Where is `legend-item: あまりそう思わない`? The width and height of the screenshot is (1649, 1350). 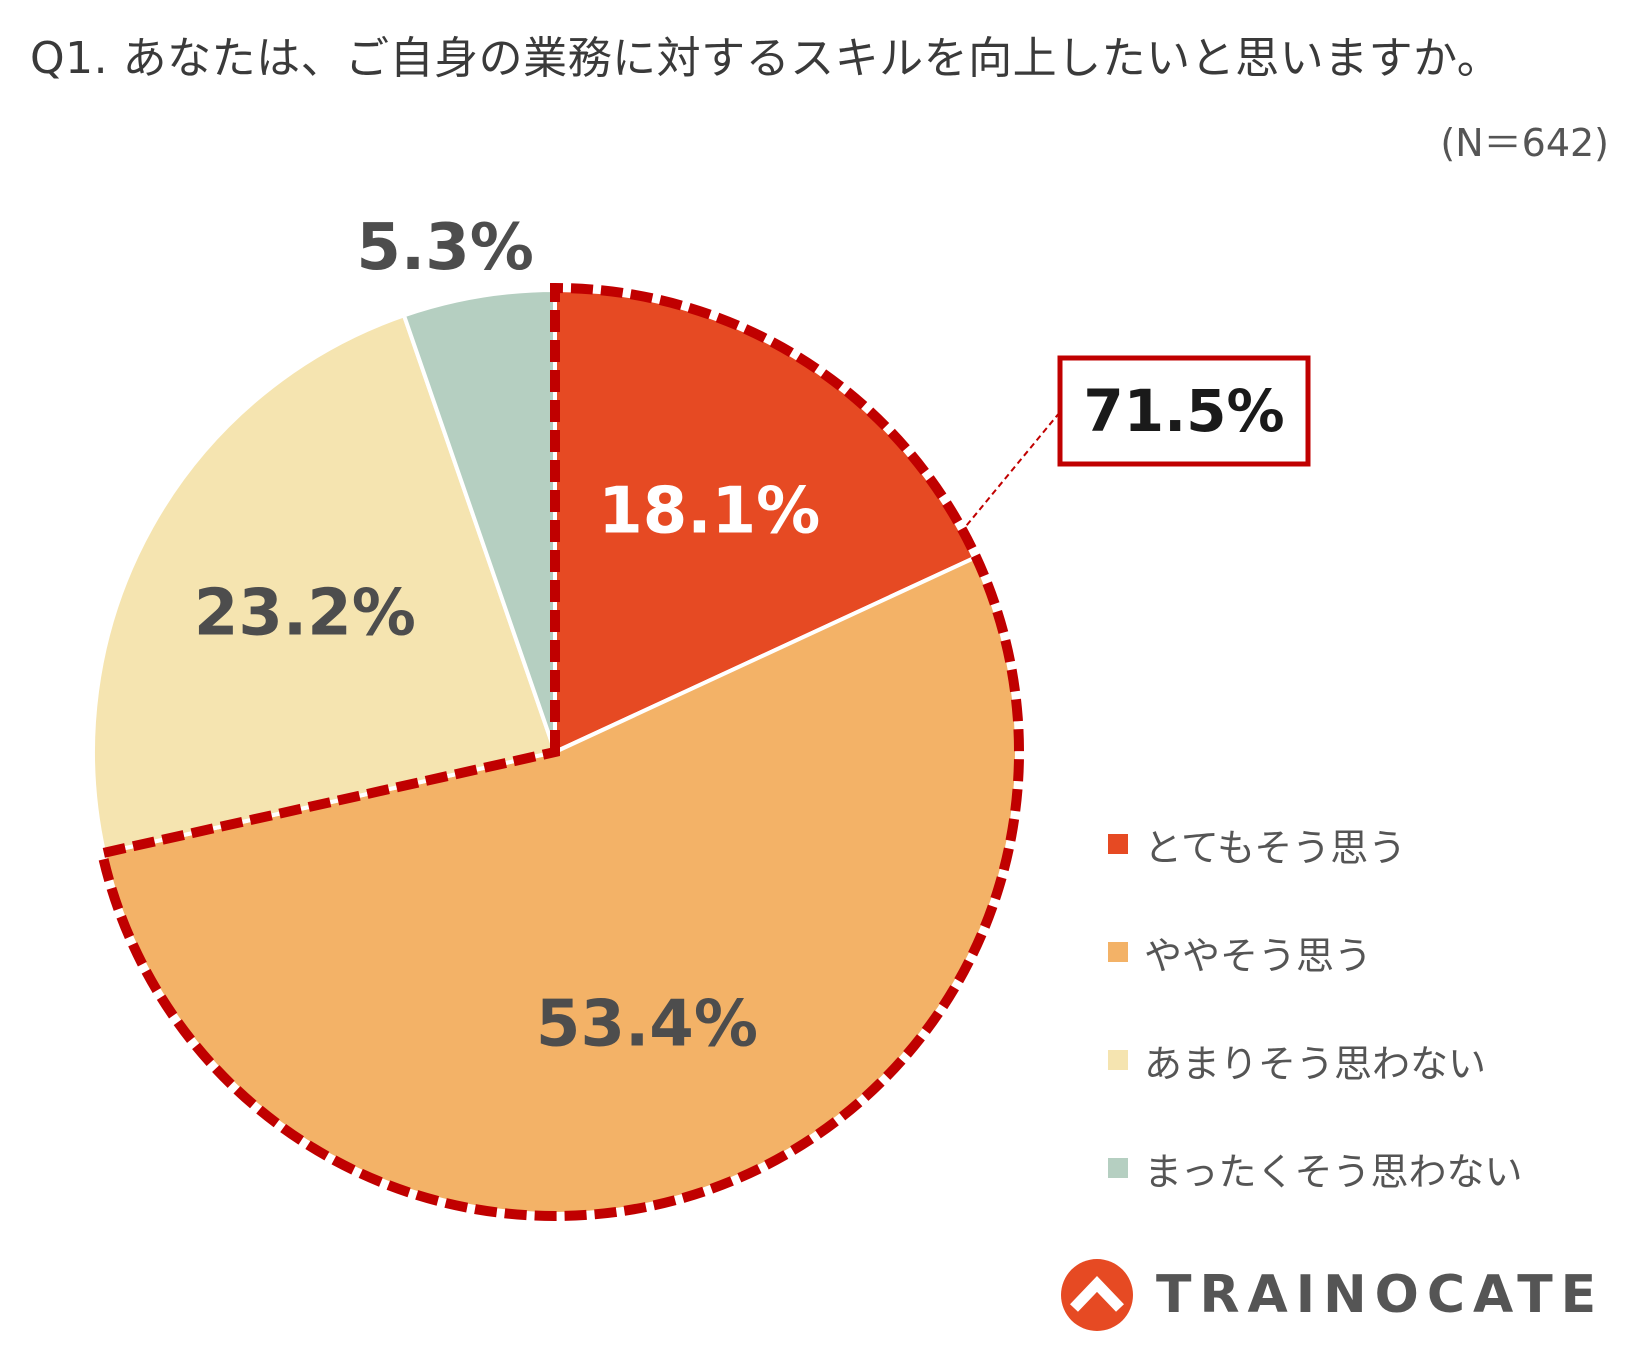
legend-item: あまりそう思わない is located at coordinates (1315, 1060).